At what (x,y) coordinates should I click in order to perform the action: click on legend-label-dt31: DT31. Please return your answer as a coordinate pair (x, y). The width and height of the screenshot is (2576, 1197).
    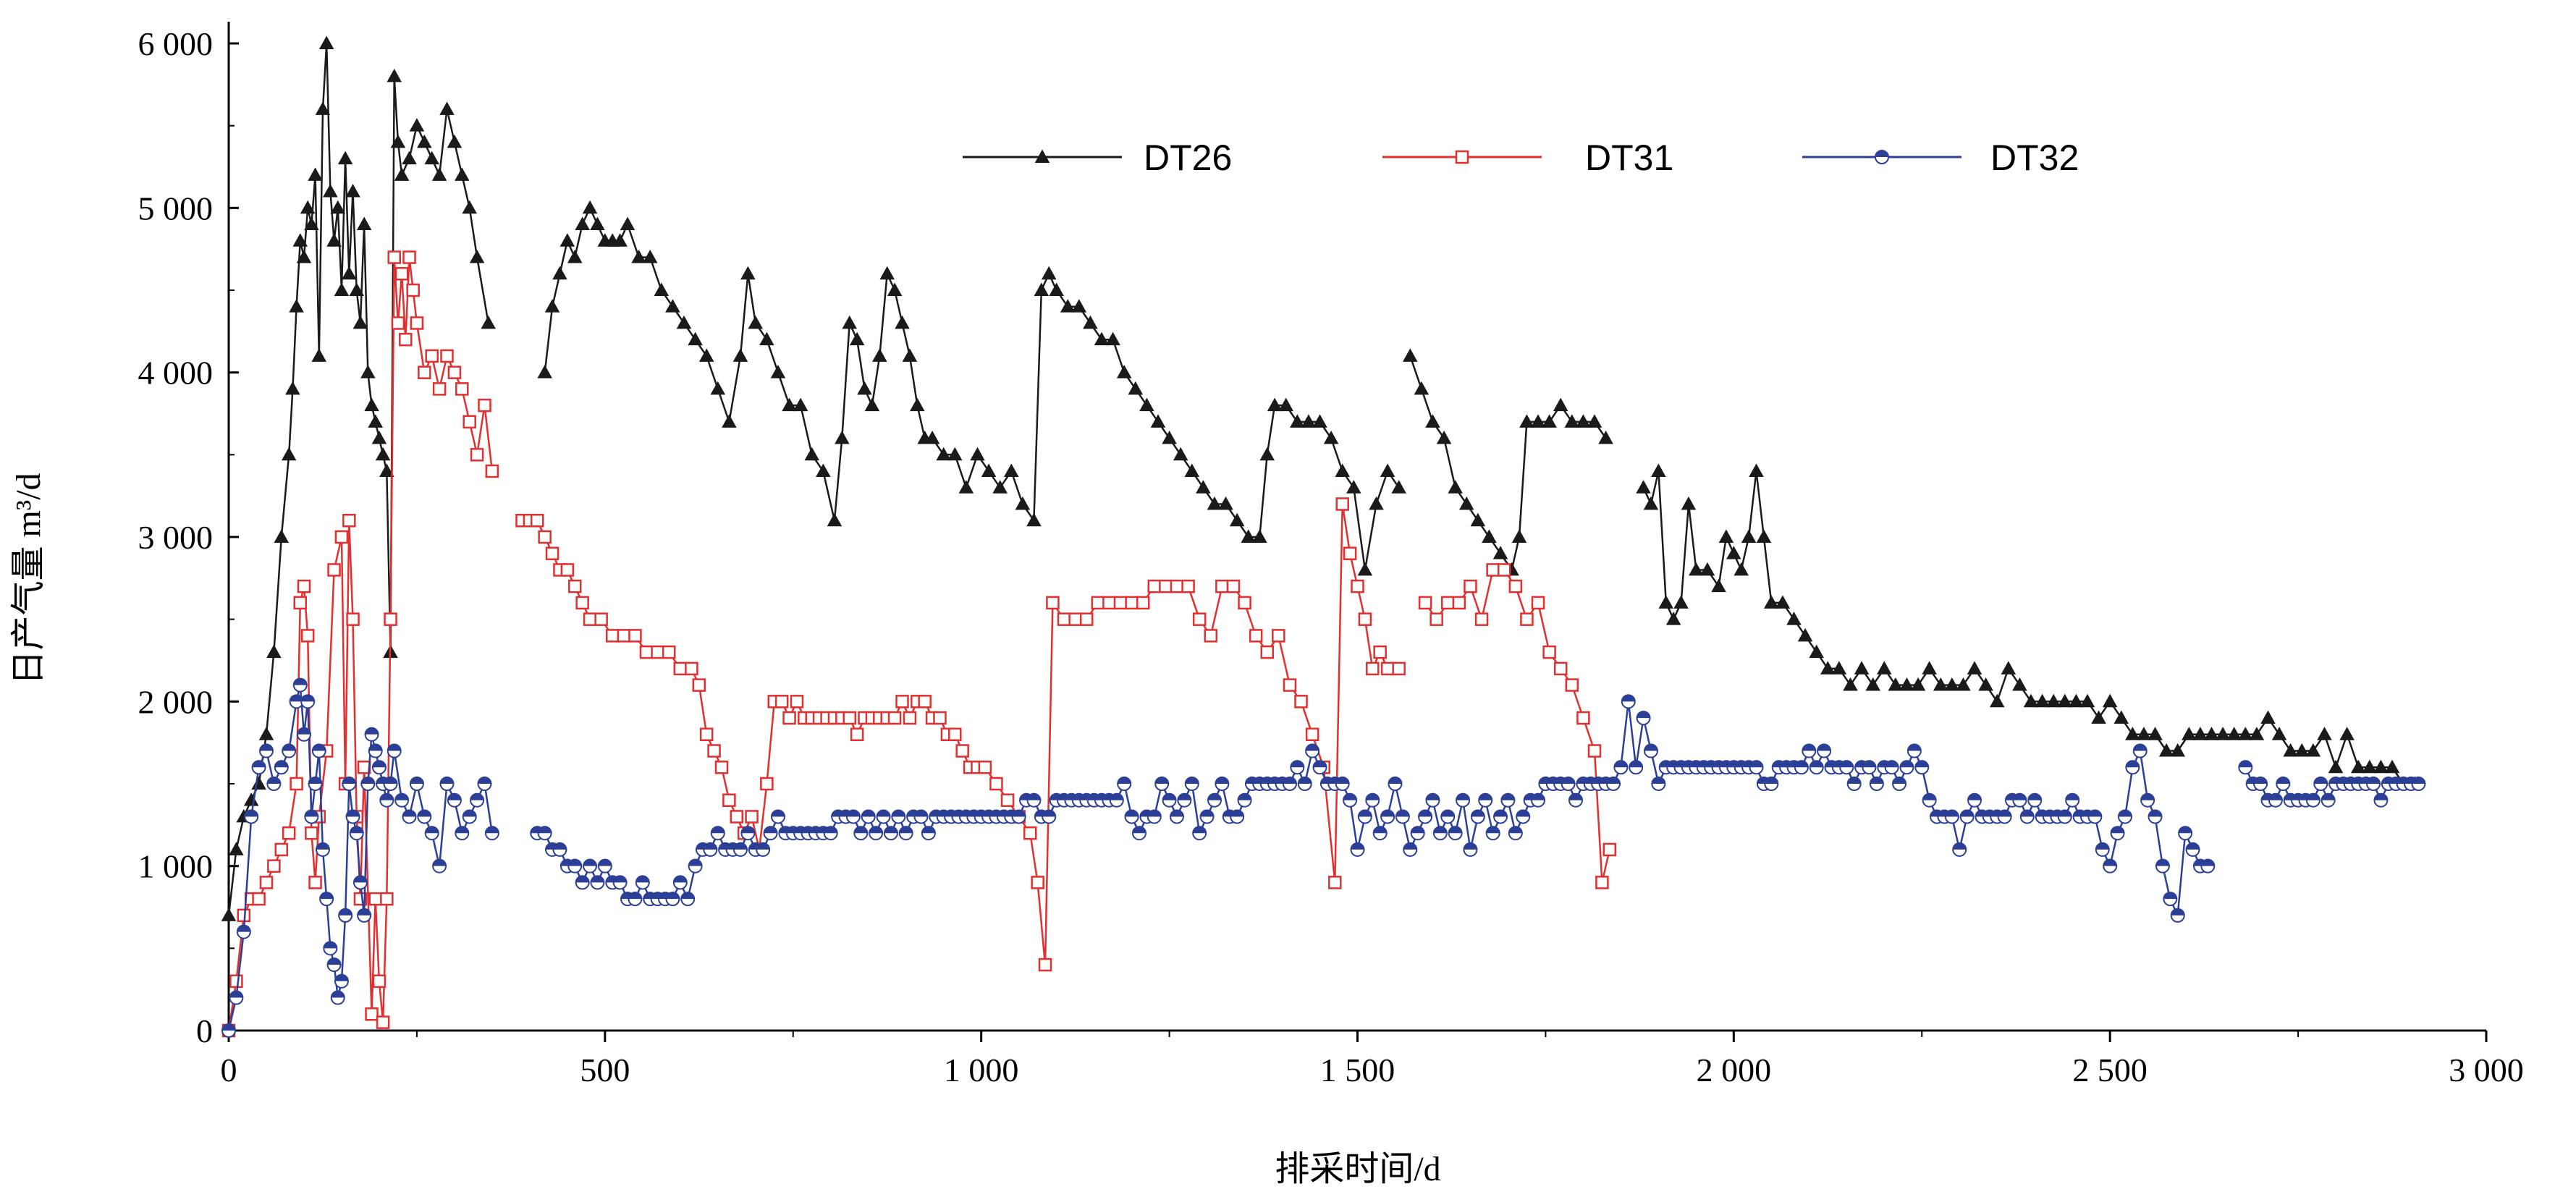
    Looking at the image, I should click on (1629, 158).